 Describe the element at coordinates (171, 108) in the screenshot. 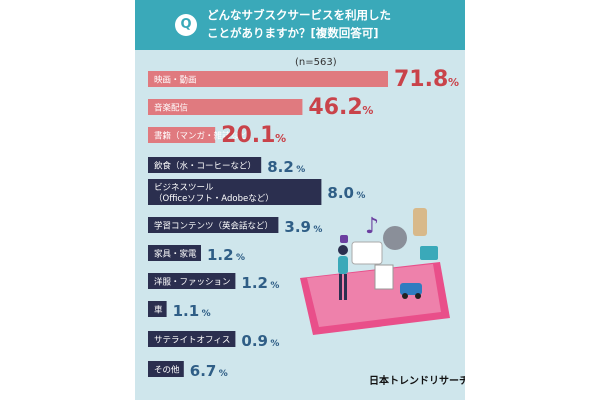

I see `category-label: 音楽配信` at that location.